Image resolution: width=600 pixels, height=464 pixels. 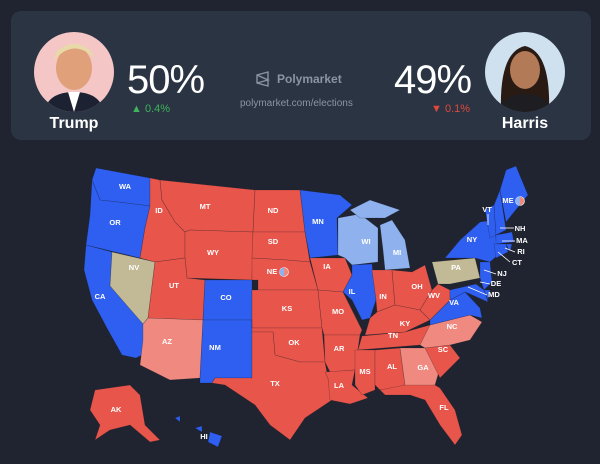 I want to click on state-nh, so click(x=500, y=212).